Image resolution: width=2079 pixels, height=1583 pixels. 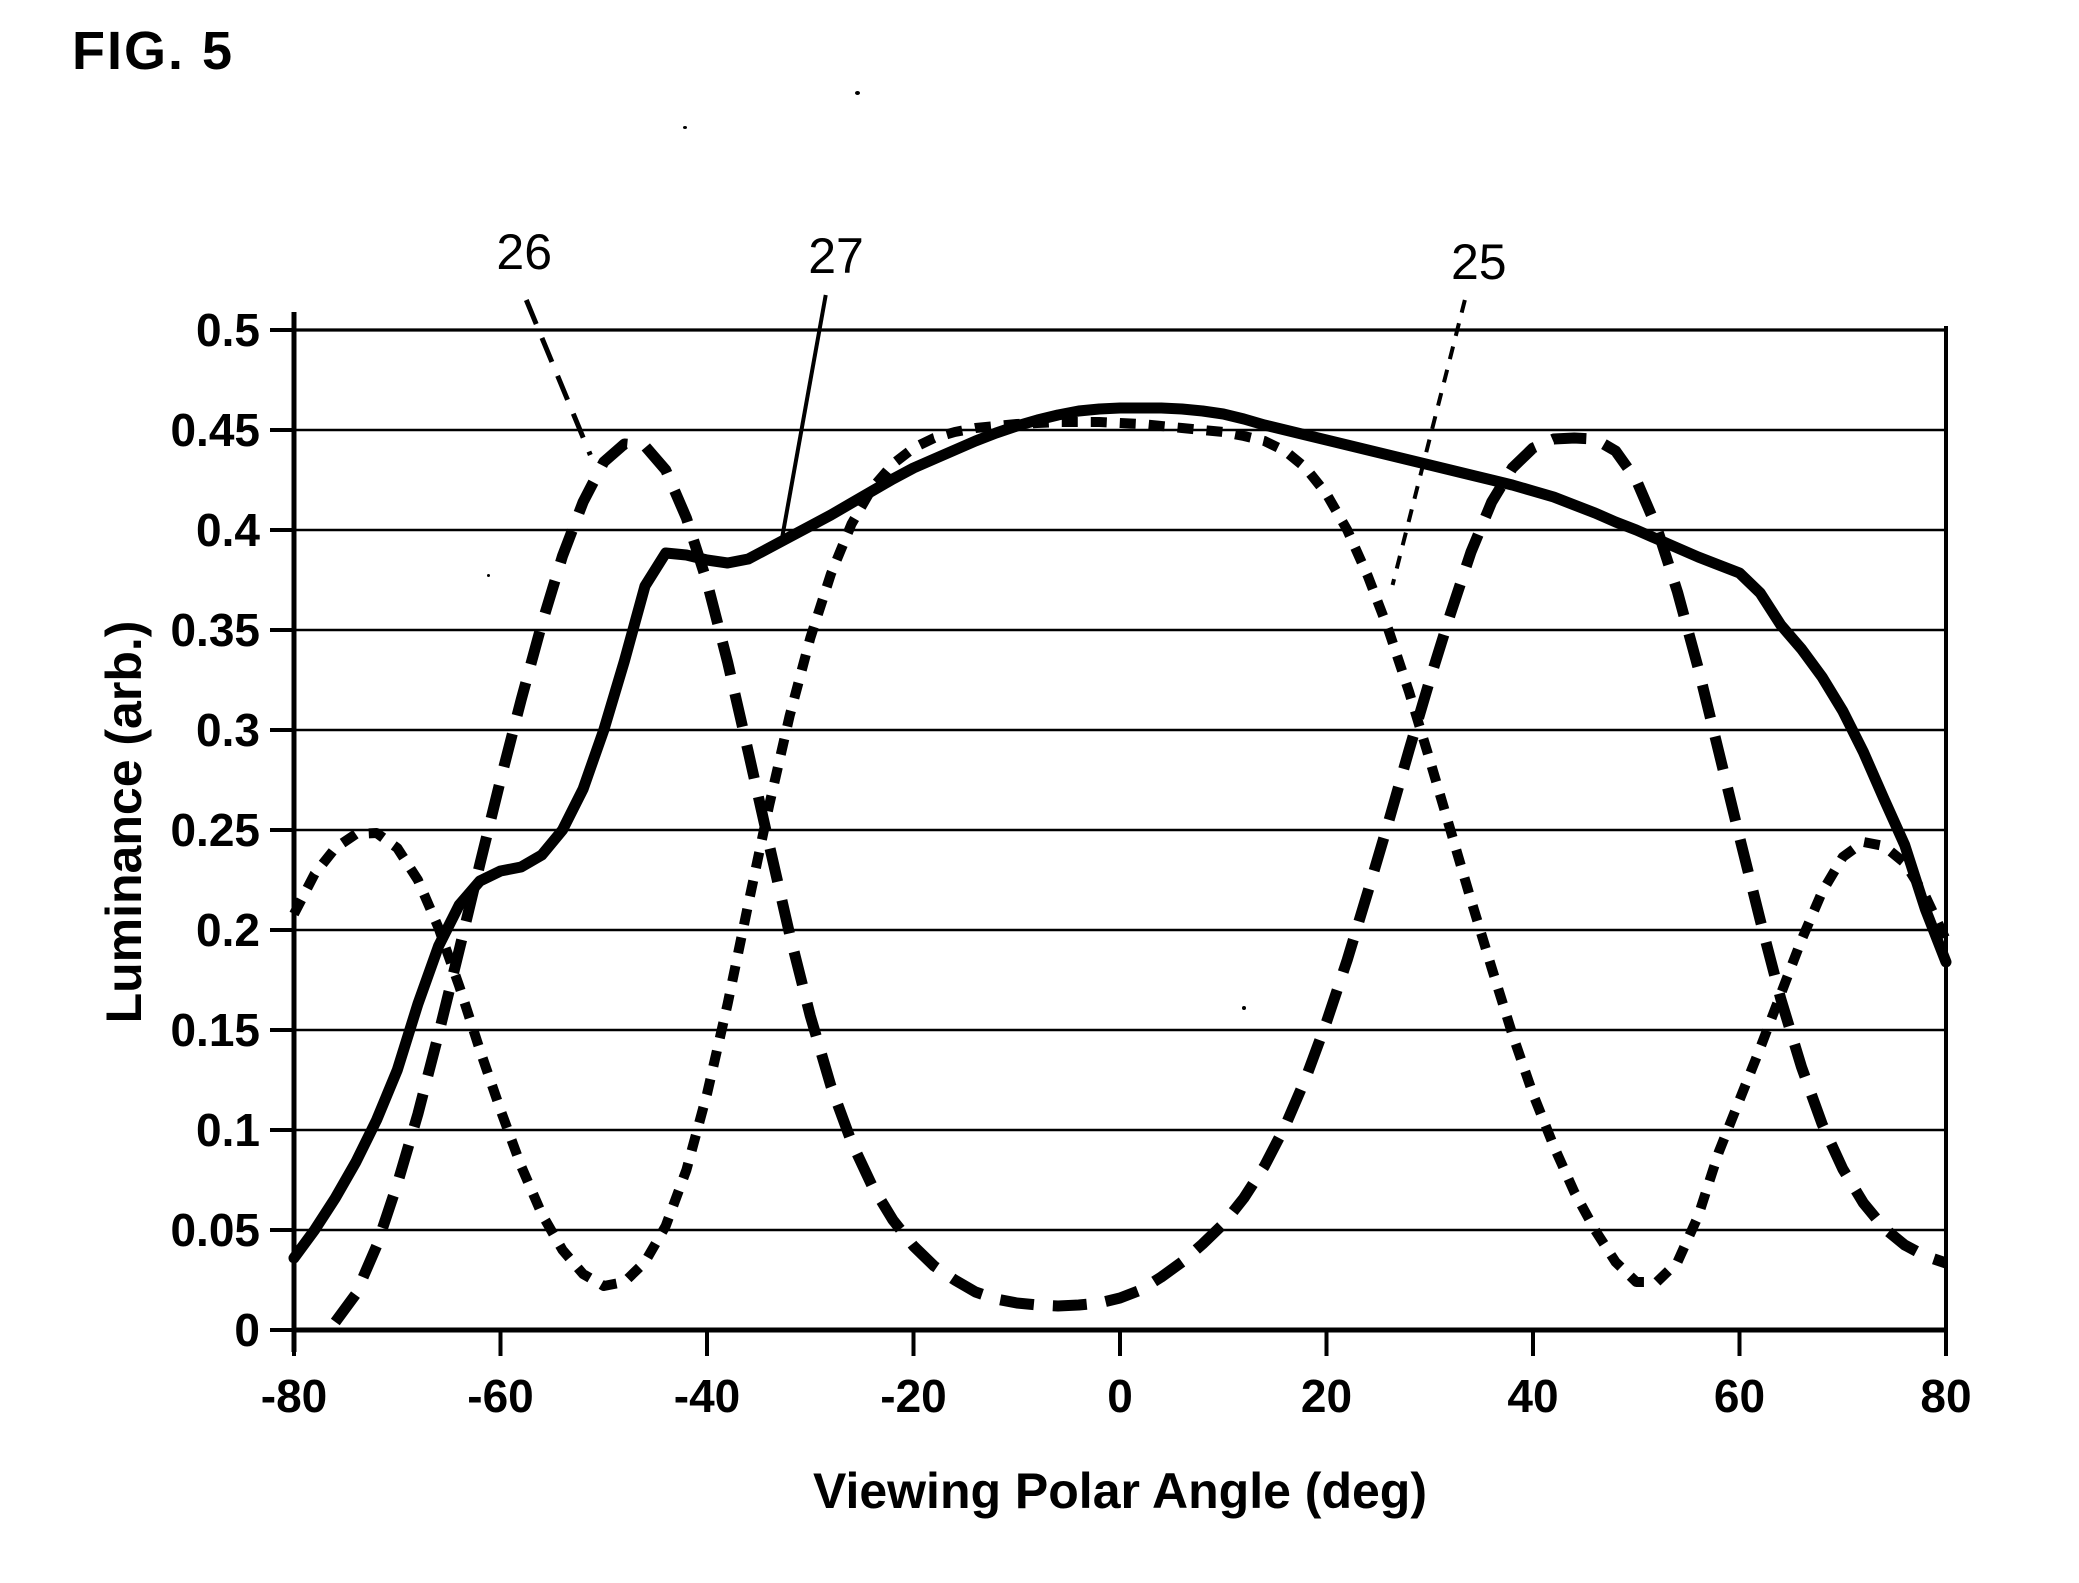 What do you see at coordinates (228, 1130) in the screenshot?
I see `y-tick-label: 0.1` at bounding box center [228, 1130].